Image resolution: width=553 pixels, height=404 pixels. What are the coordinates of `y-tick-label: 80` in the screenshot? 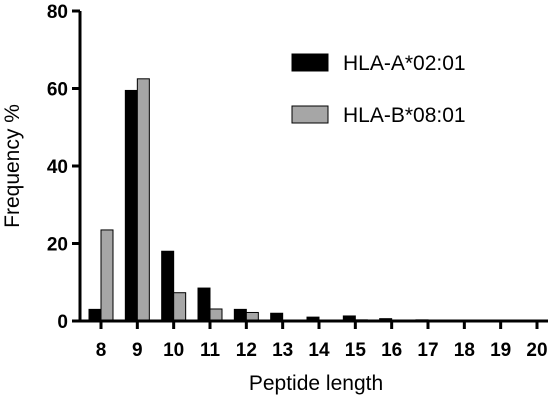 It's located at (57, 12).